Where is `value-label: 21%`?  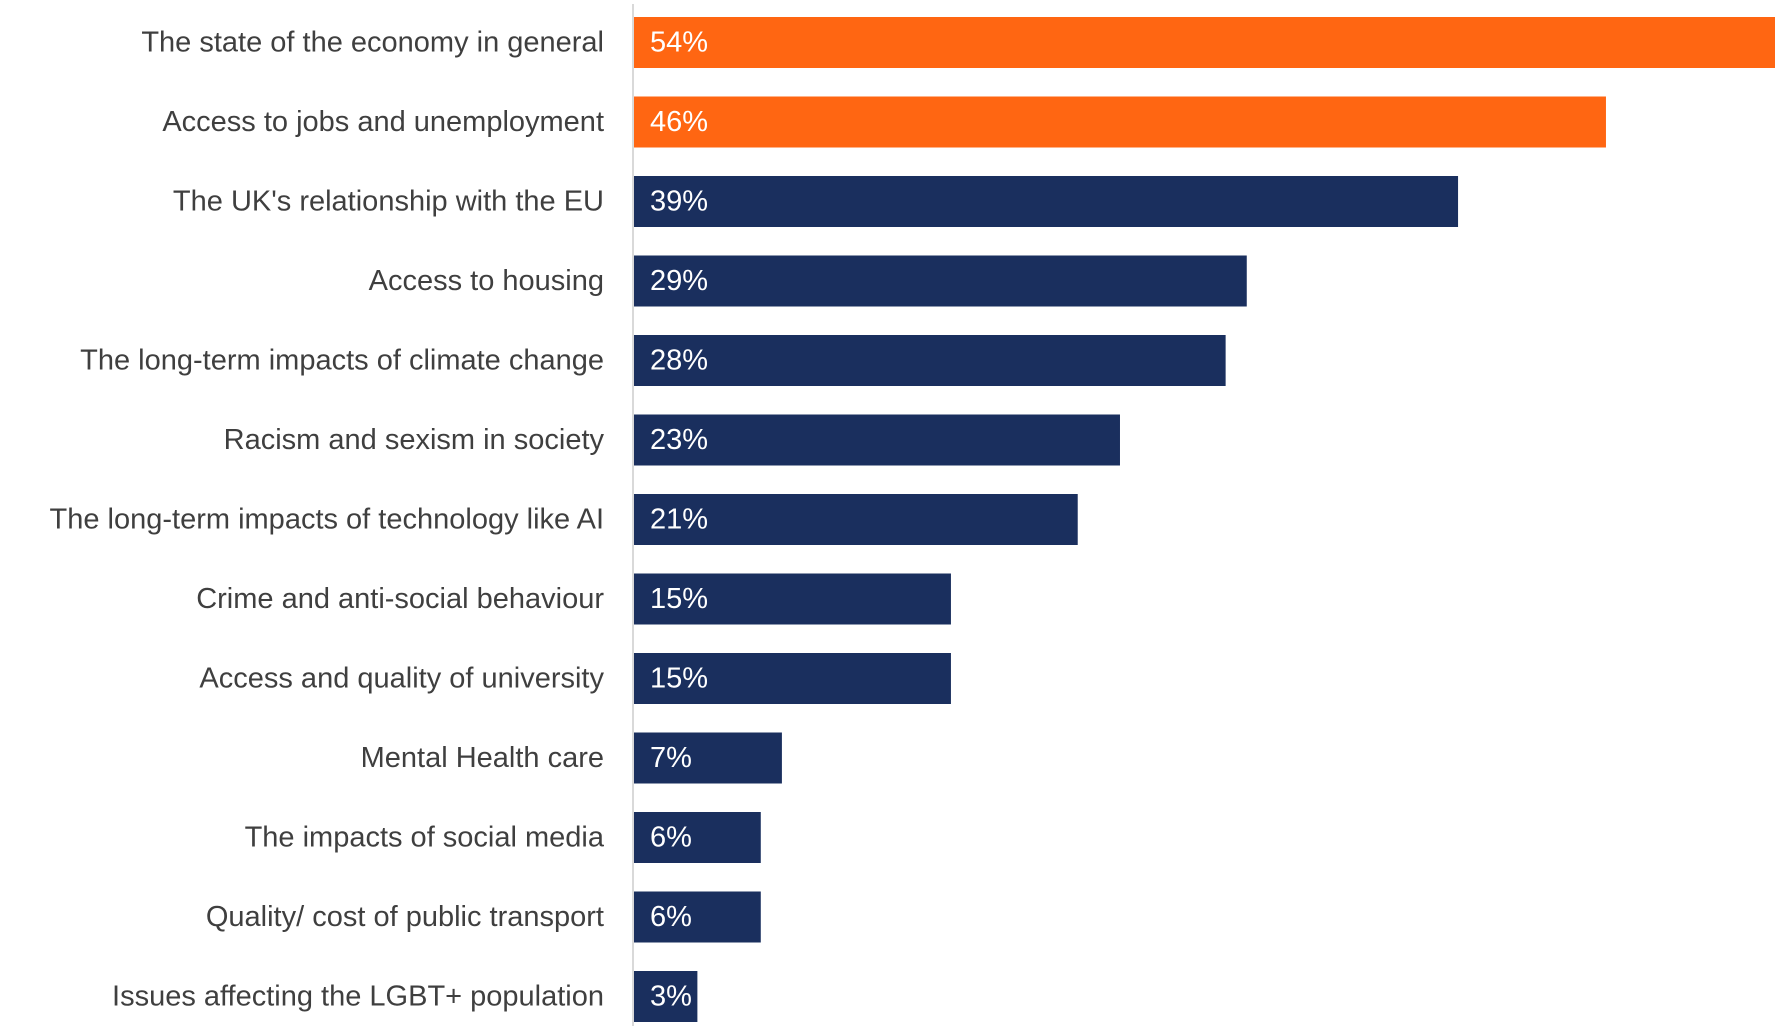
value-label: 21% is located at coordinates (679, 520).